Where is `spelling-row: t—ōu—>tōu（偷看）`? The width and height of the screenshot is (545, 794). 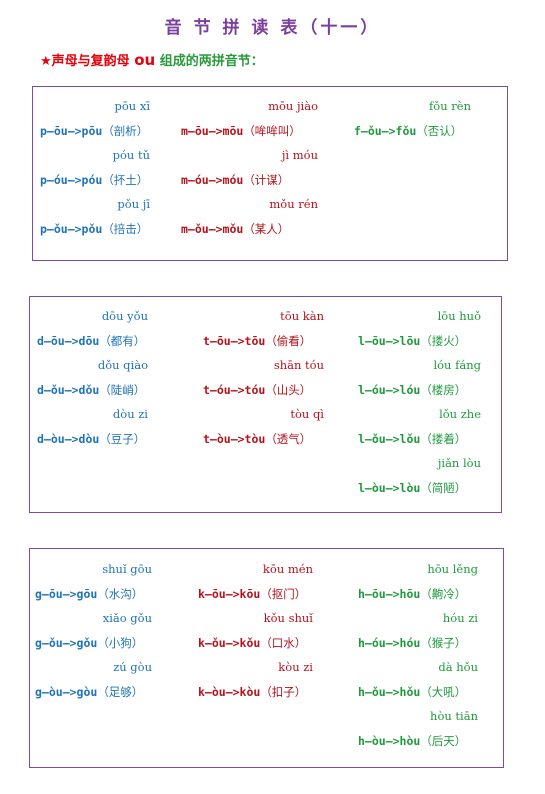
spelling-row: t—ōu—>tōu（偷看） is located at coordinates (257, 341).